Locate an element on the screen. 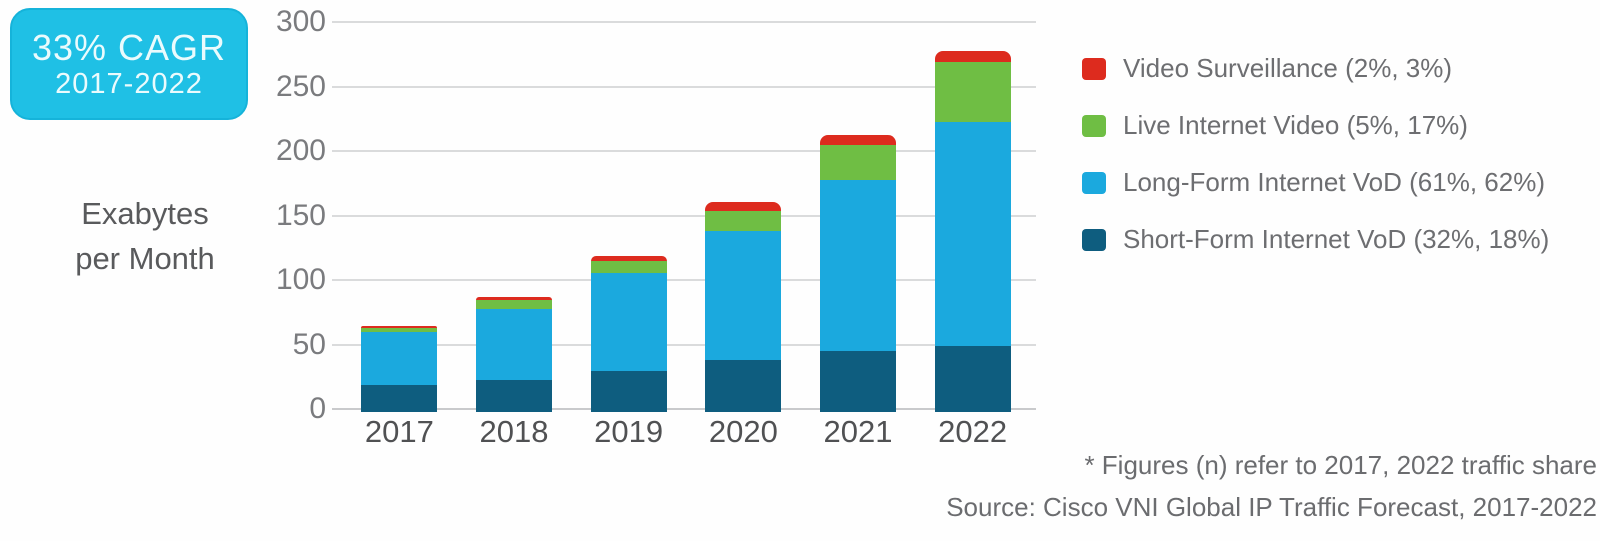 The width and height of the screenshot is (1600, 541). x-tick-label-2019: 2019 is located at coordinates (629, 431).